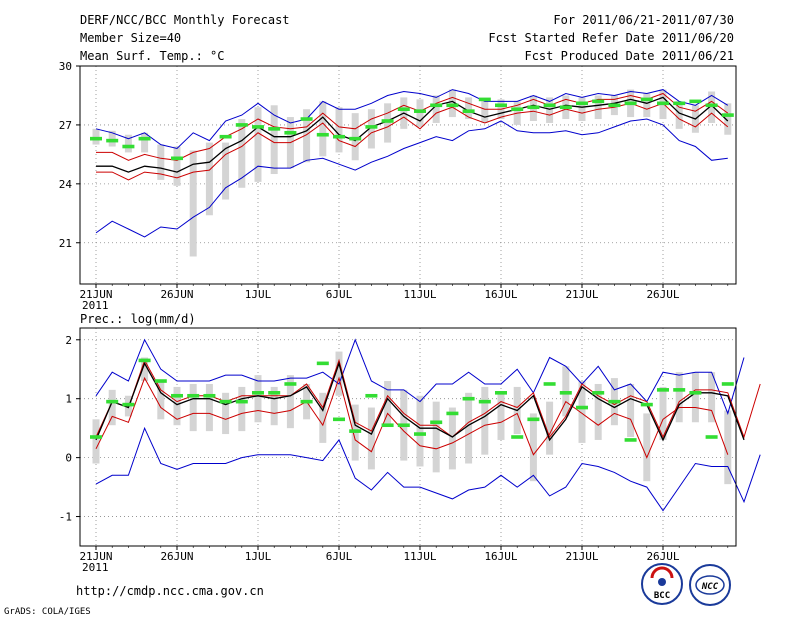 This screenshot has width=800, height=618. Describe the element at coordinates (428, 469) in the screenshot. I see `series-line-min` at that location.